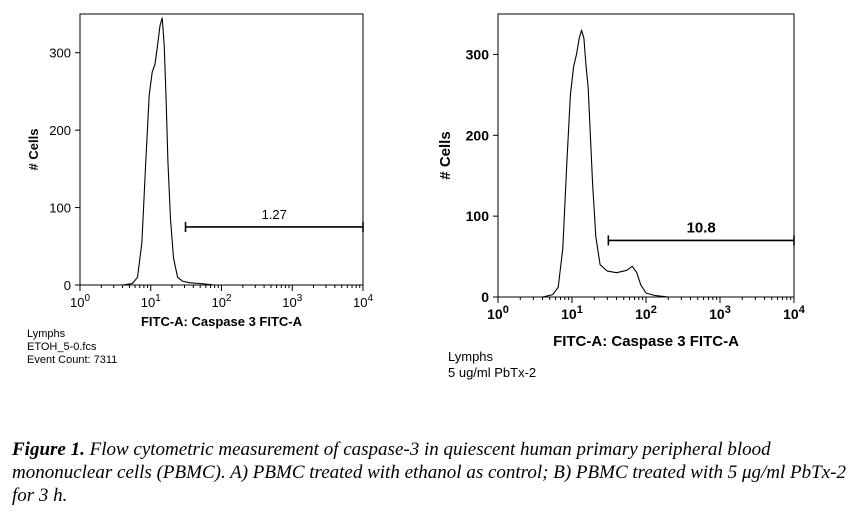  What do you see at coordinates (62, 347) in the screenshot?
I see `info-line: ETOH_5-0.fcs` at bounding box center [62, 347].